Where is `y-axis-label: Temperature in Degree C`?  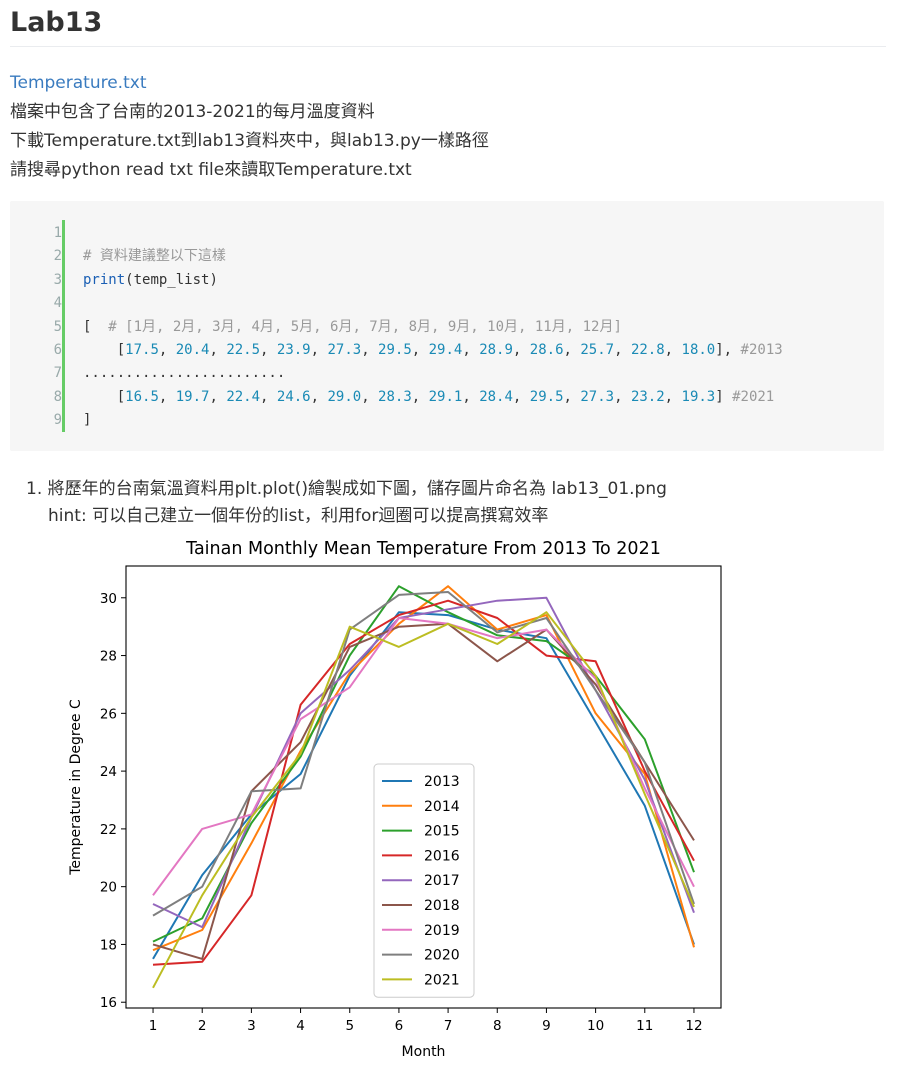
y-axis-label: Temperature in Degree C is located at coordinates (76, 787).